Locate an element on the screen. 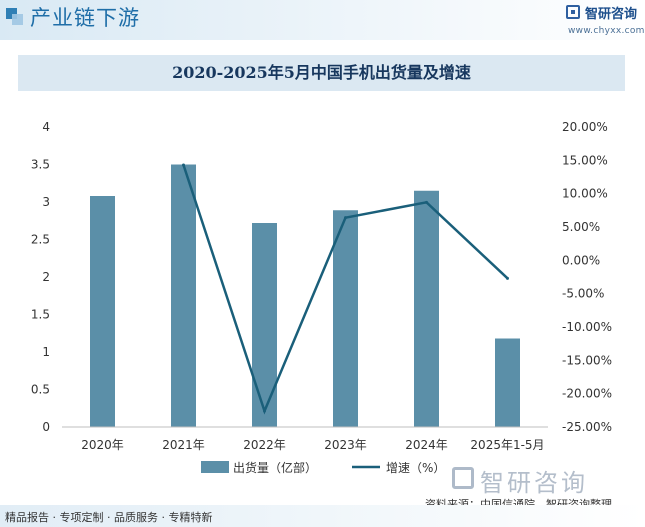 The width and height of the screenshot is (645, 527). header-band is located at coordinates (322, 20).